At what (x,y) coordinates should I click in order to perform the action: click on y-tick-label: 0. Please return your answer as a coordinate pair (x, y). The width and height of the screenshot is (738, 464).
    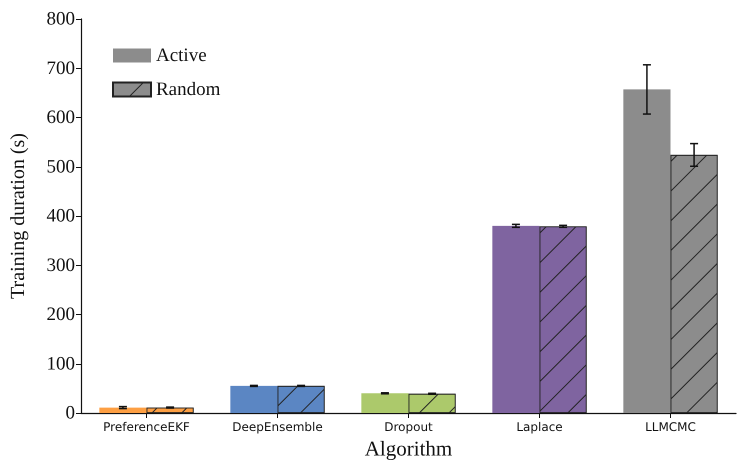
    Looking at the image, I should click on (70, 413).